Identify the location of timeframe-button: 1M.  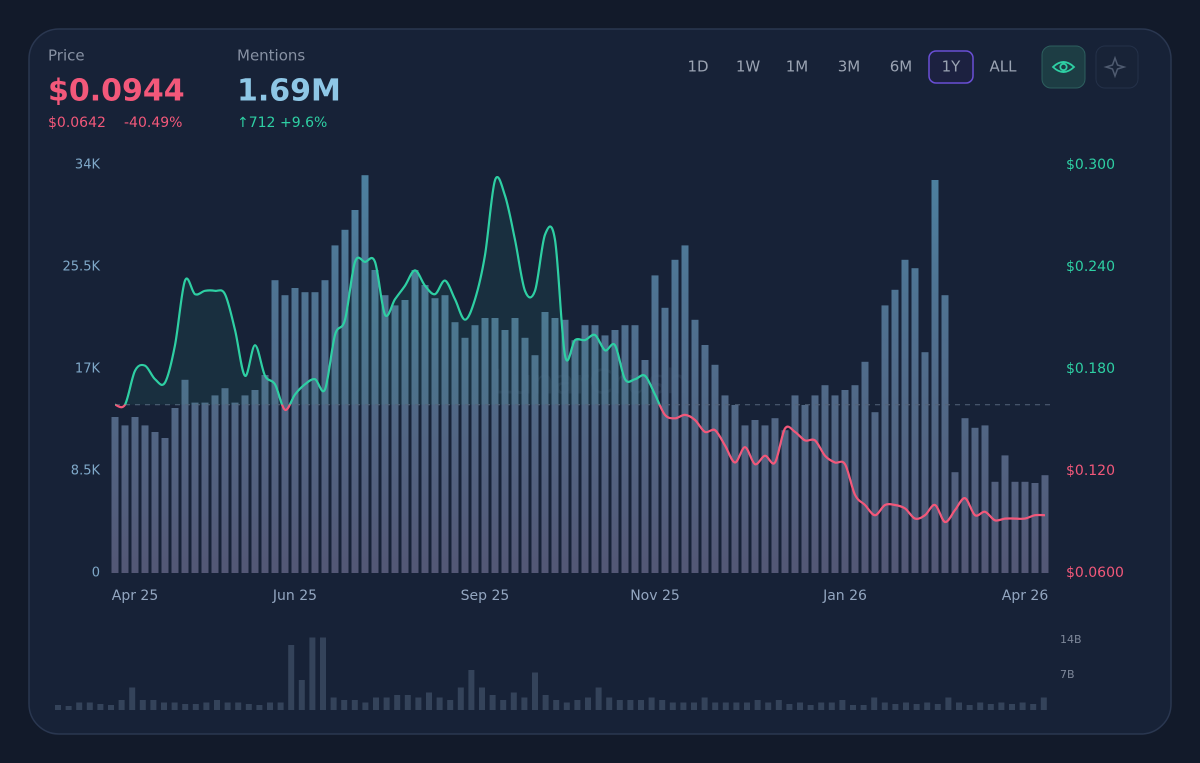
(797, 67).